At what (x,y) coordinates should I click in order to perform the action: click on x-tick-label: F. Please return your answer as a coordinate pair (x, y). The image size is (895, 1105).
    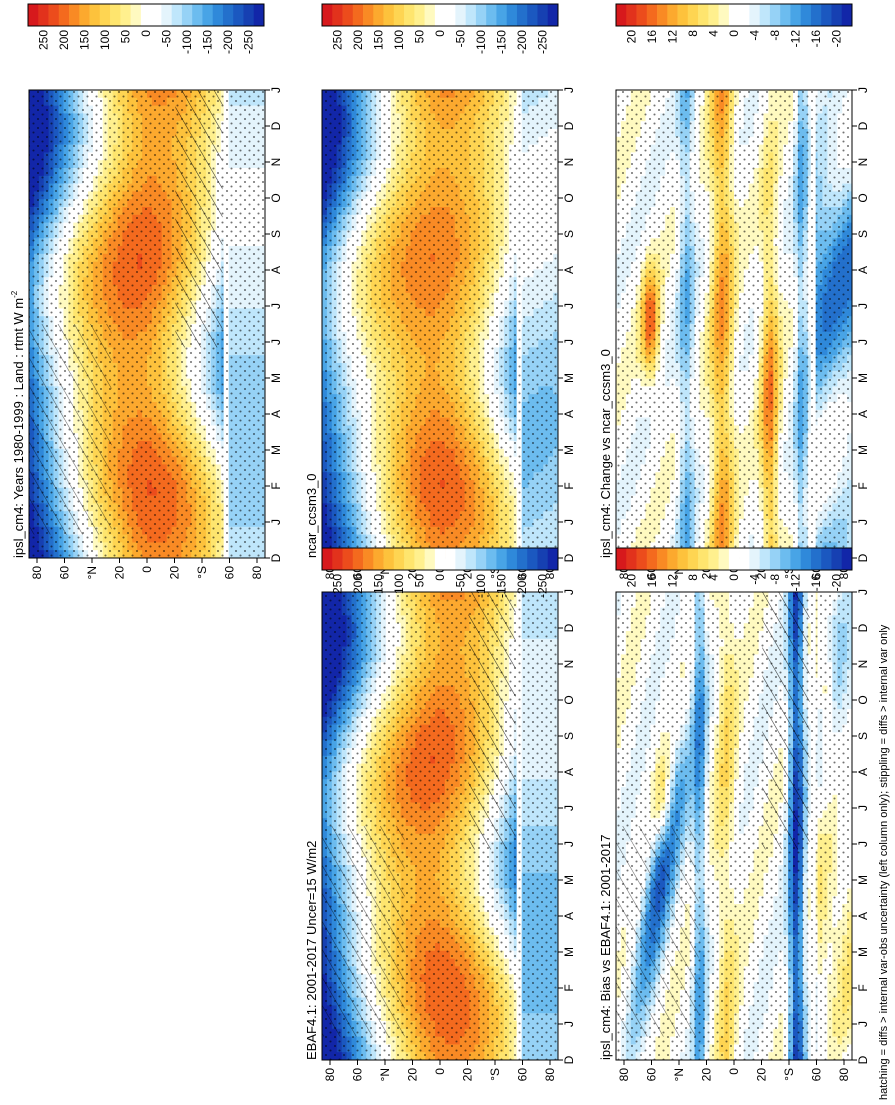
    Looking at the image, I should click on (276, 485).